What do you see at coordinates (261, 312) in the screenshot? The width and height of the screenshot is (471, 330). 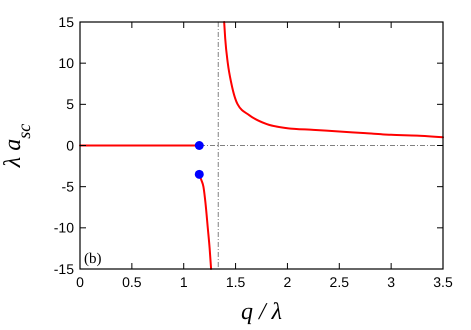 I see `x-axis-title: q / λ` at bounding box center [261, 312].